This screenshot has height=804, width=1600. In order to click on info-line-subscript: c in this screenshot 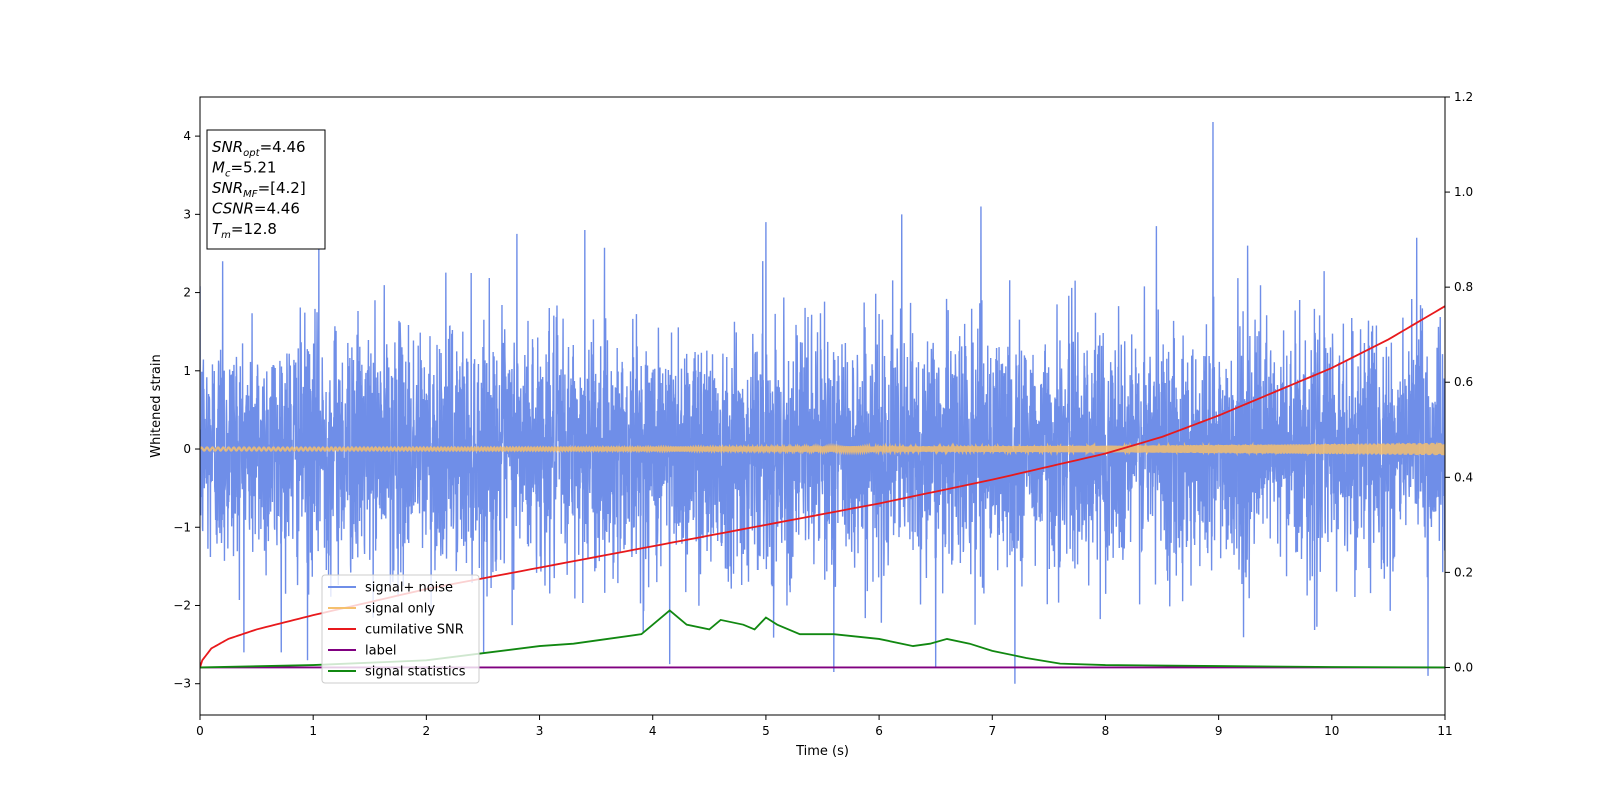, I will do `click(228, 174)`.